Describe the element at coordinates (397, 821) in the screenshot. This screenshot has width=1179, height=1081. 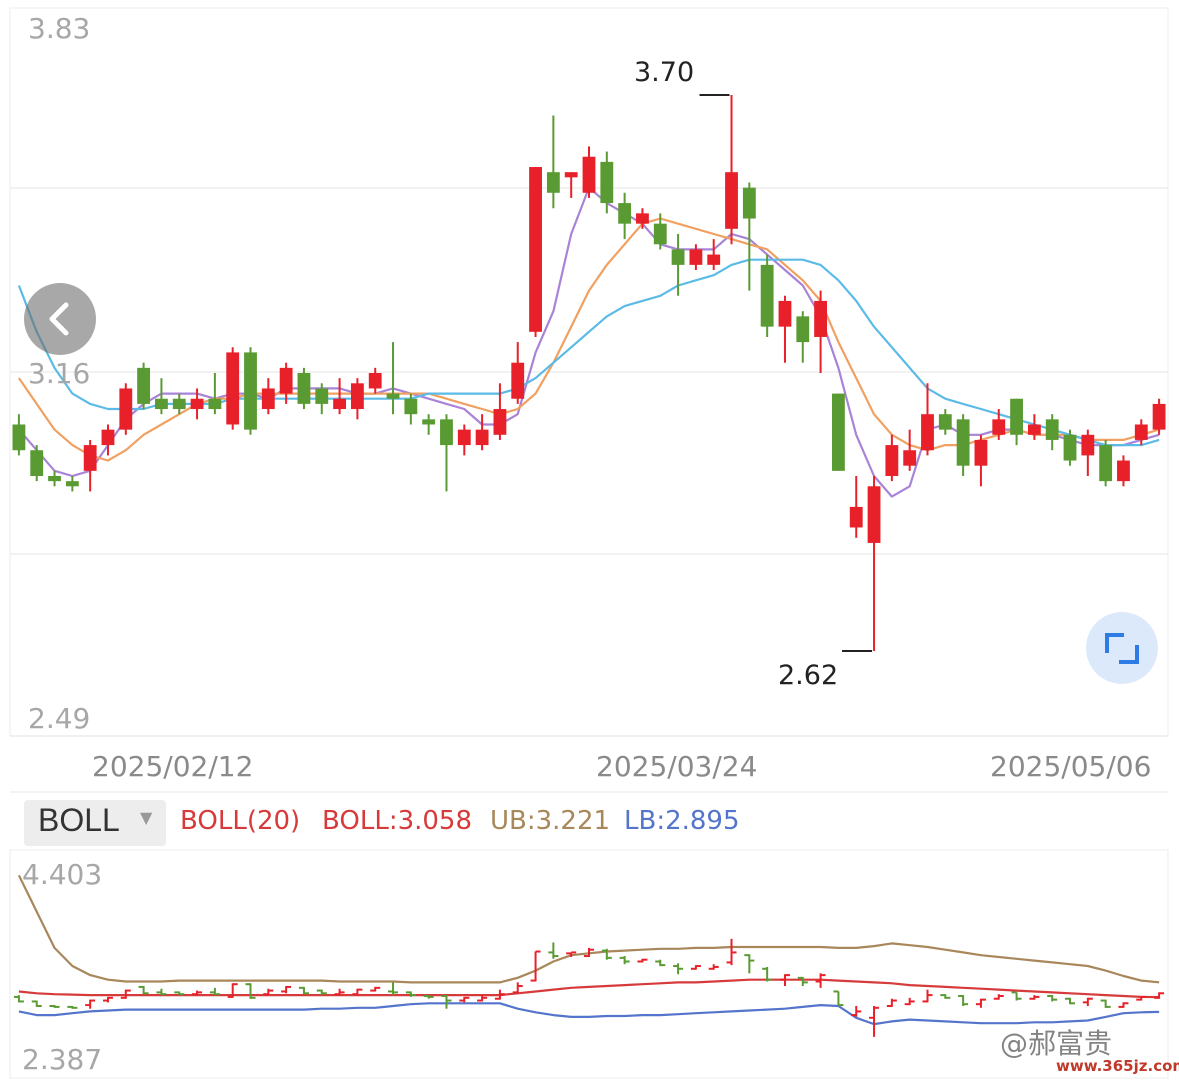
I see `boll-value-label: BOLL:3.058` at that location.